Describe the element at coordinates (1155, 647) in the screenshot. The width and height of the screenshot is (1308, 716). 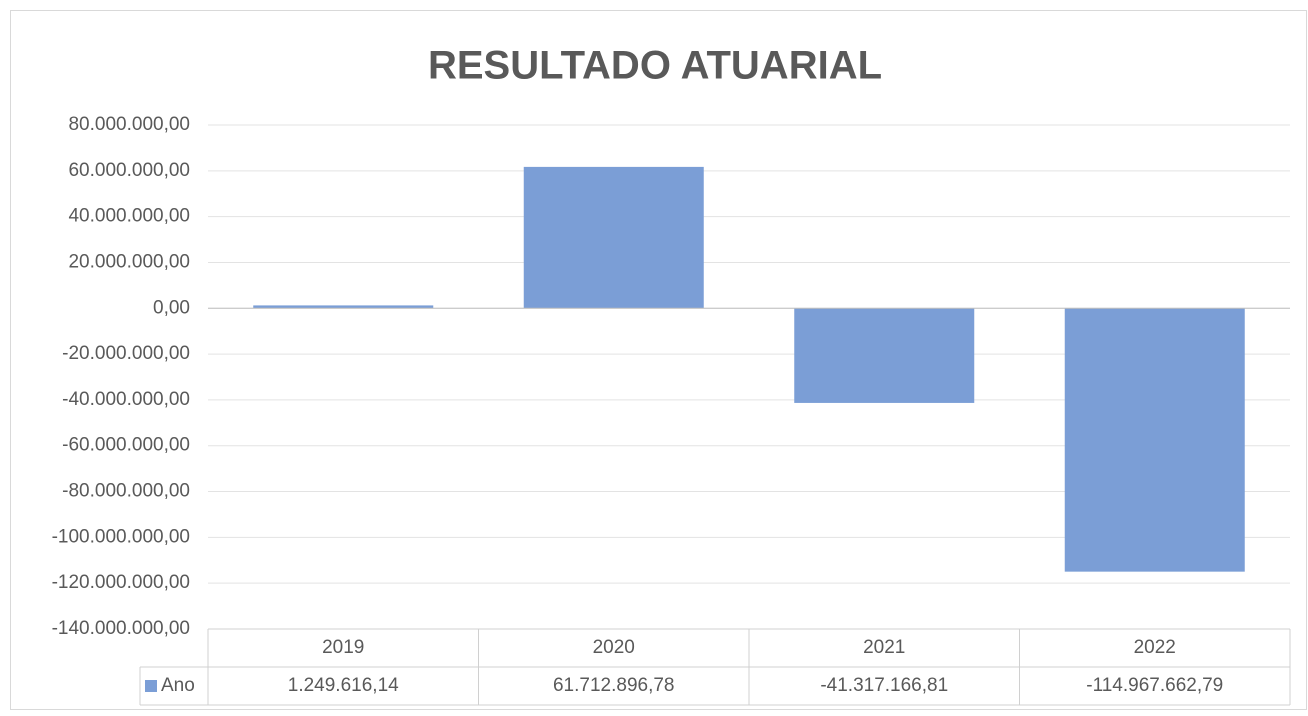
I see `x-tick-label: 2022` at that location.